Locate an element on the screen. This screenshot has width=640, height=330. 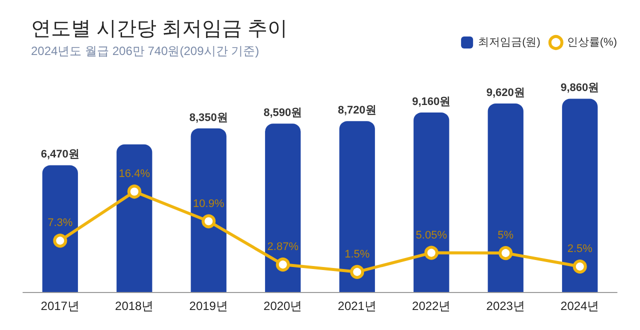
legend-label: 최저임금(원) is located at coordinates (509, 42).